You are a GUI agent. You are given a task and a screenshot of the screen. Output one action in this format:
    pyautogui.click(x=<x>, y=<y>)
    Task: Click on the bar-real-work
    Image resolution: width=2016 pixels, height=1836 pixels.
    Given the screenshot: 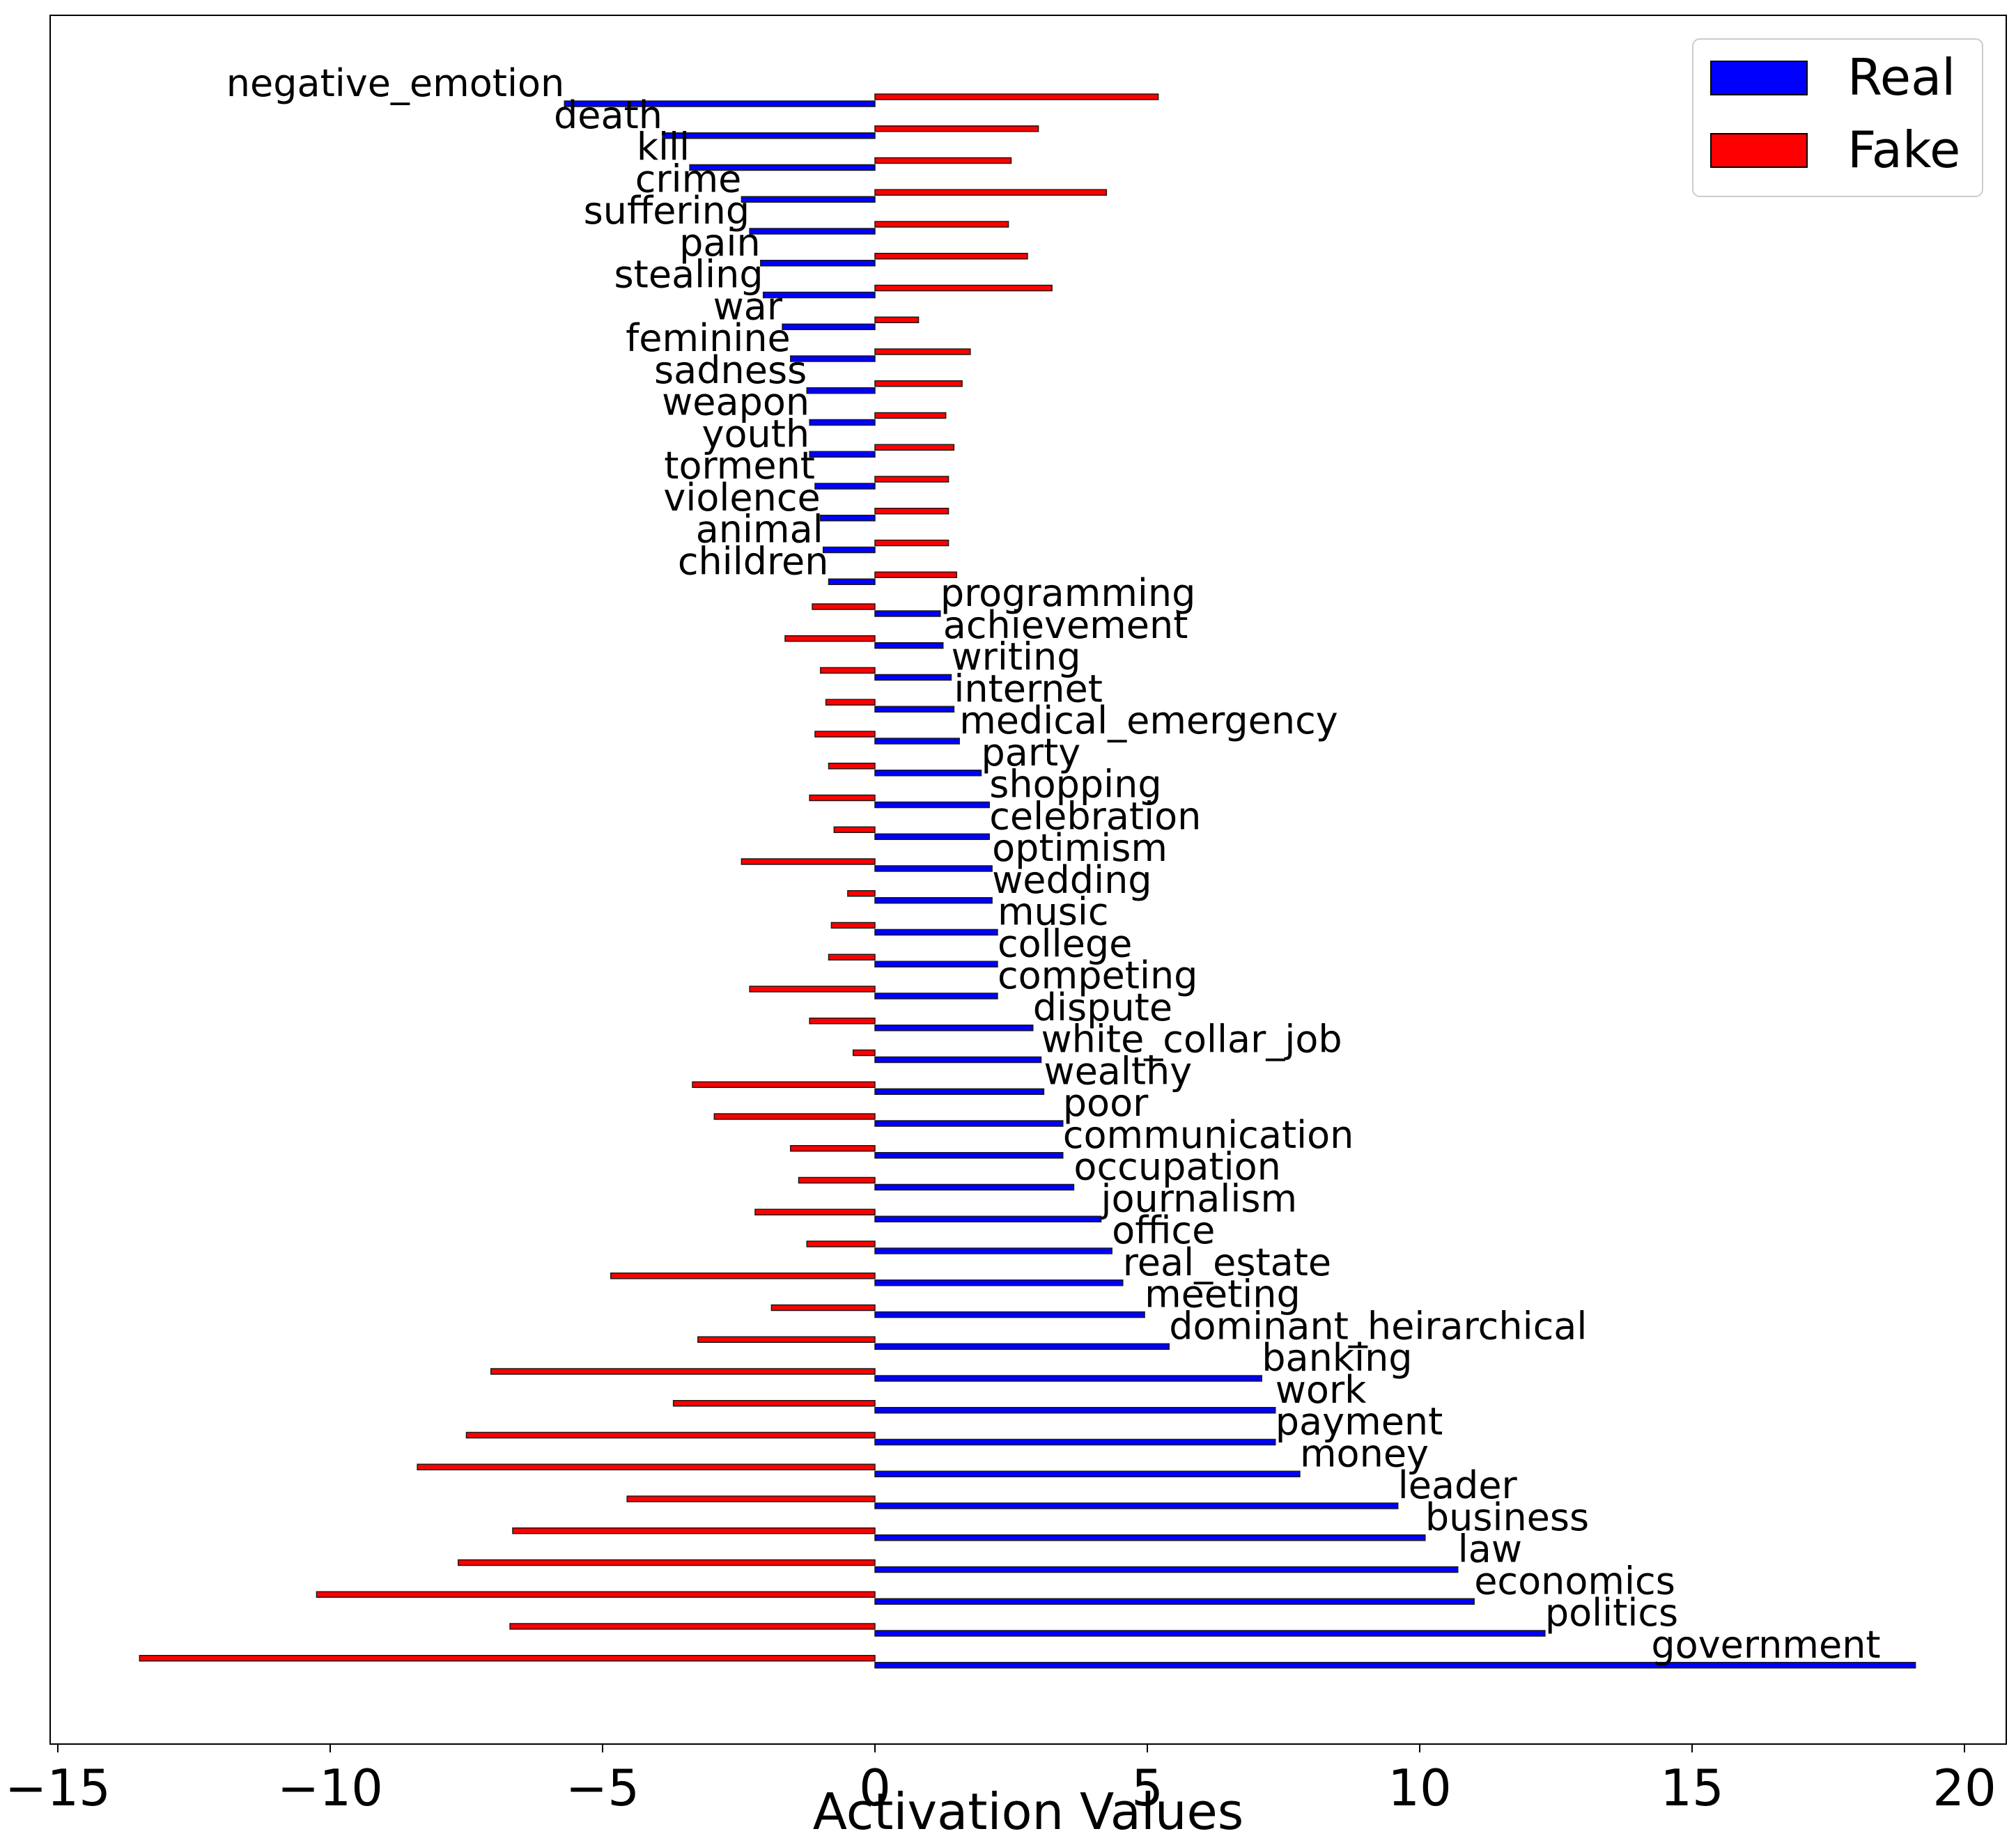 What is the action you would take?
    pyautogui.click(x=1075, y=1410)
    